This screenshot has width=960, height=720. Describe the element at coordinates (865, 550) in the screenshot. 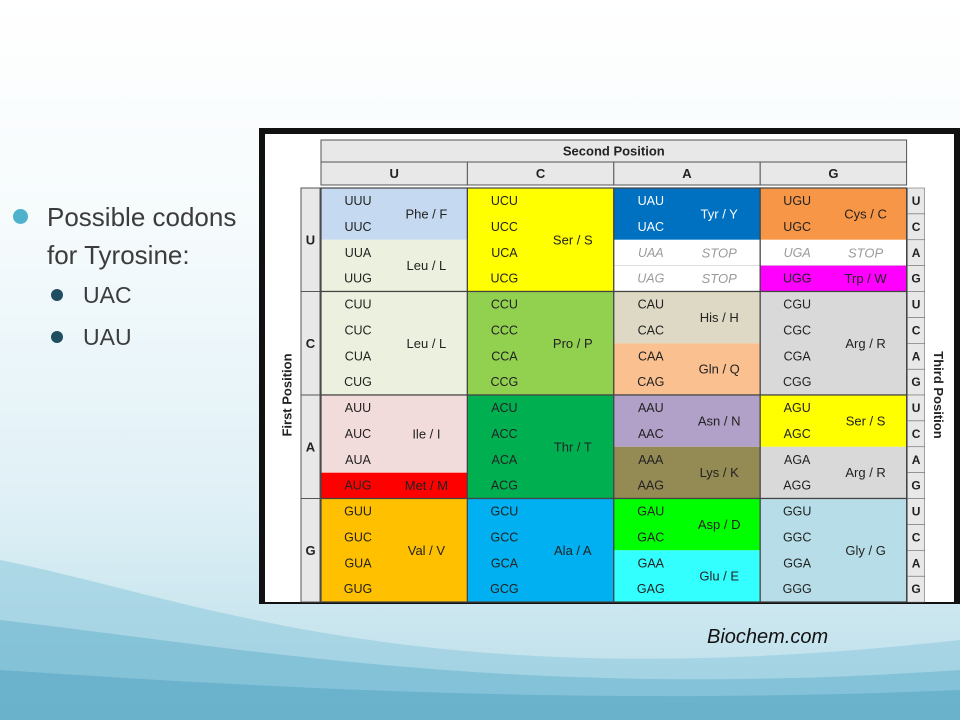

I see `amino-acid-label: Gly / G` at that location.